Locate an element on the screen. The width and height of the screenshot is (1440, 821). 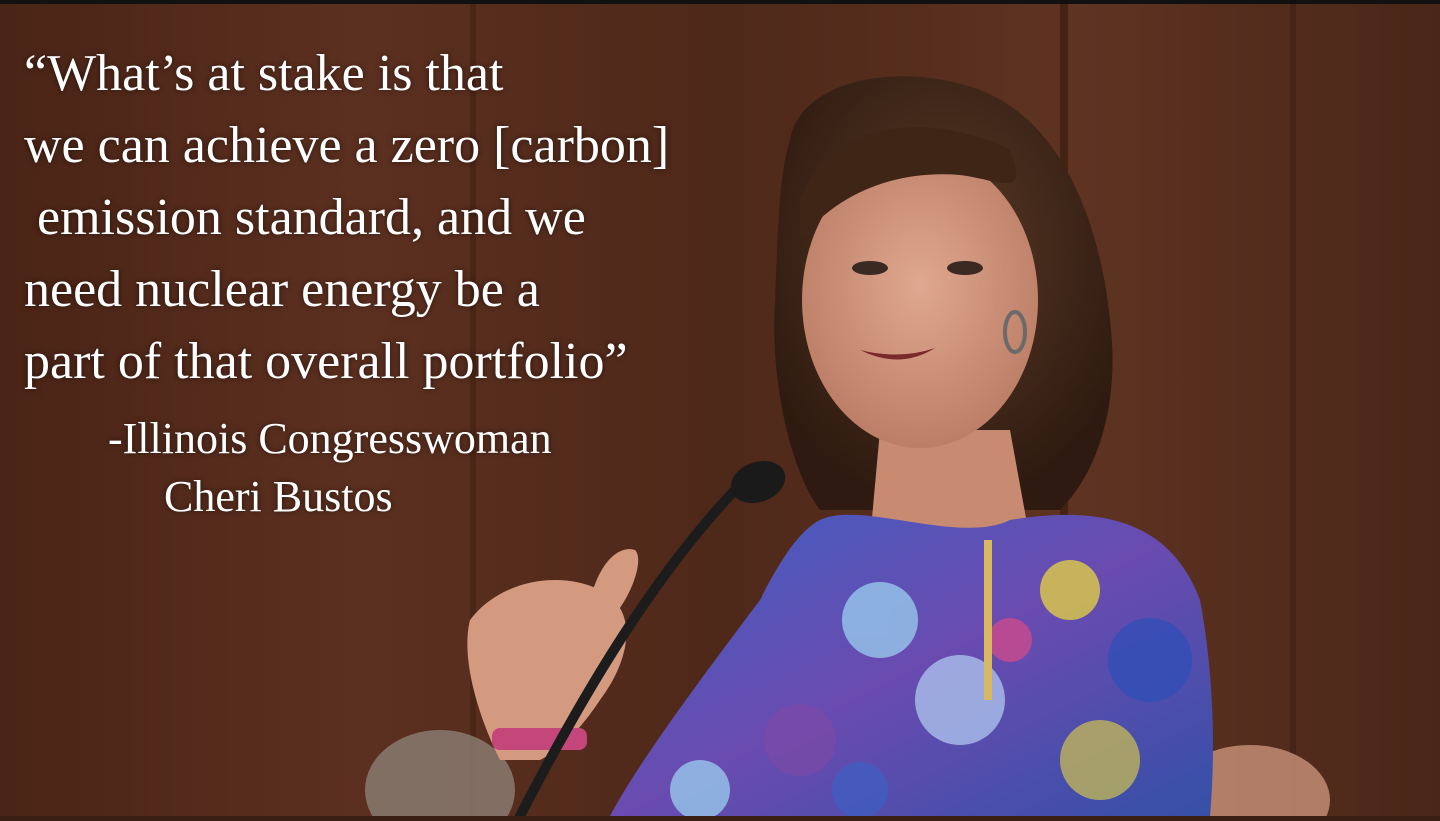
face is located at coordinates (920, 300).